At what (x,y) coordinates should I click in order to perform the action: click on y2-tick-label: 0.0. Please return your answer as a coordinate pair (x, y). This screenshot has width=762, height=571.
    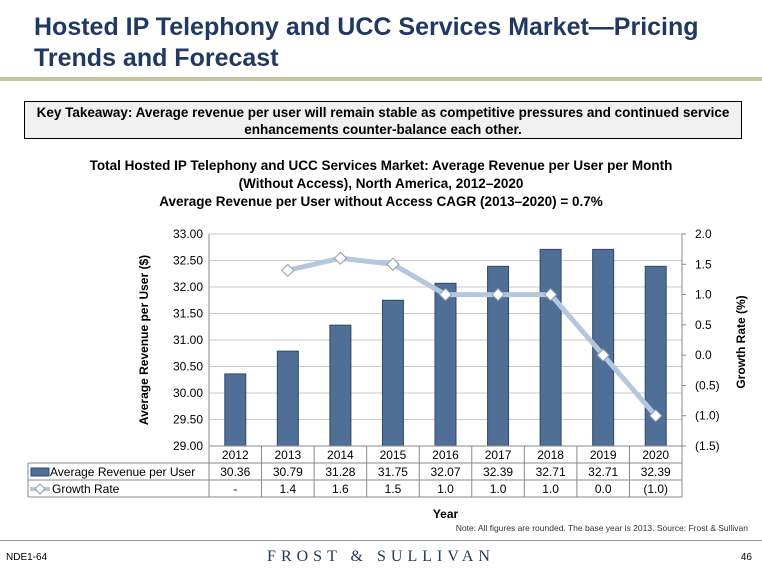
    Looking at the image, I should click on (703, 355).